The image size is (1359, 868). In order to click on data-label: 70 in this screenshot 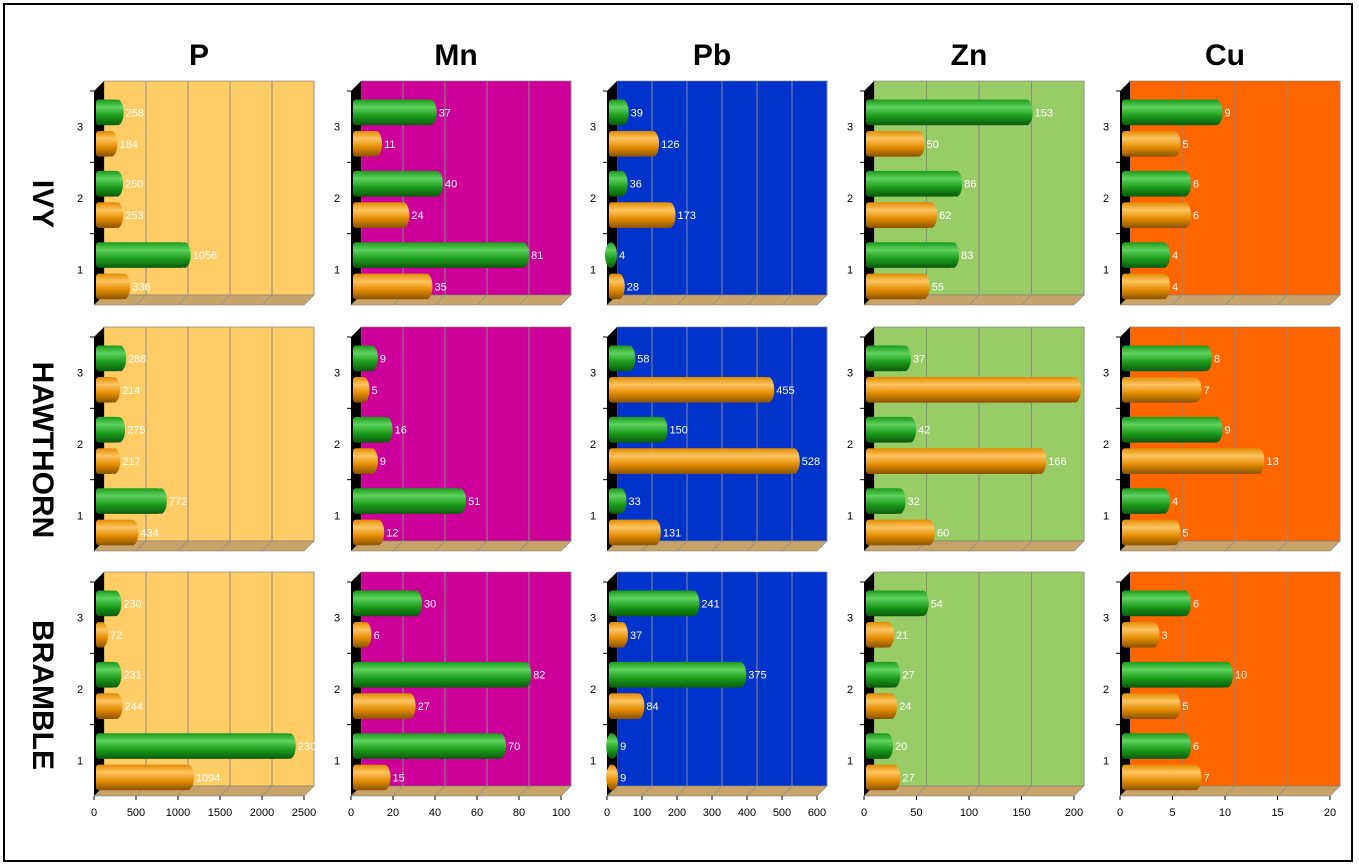, I will do `click(514, 747)`.